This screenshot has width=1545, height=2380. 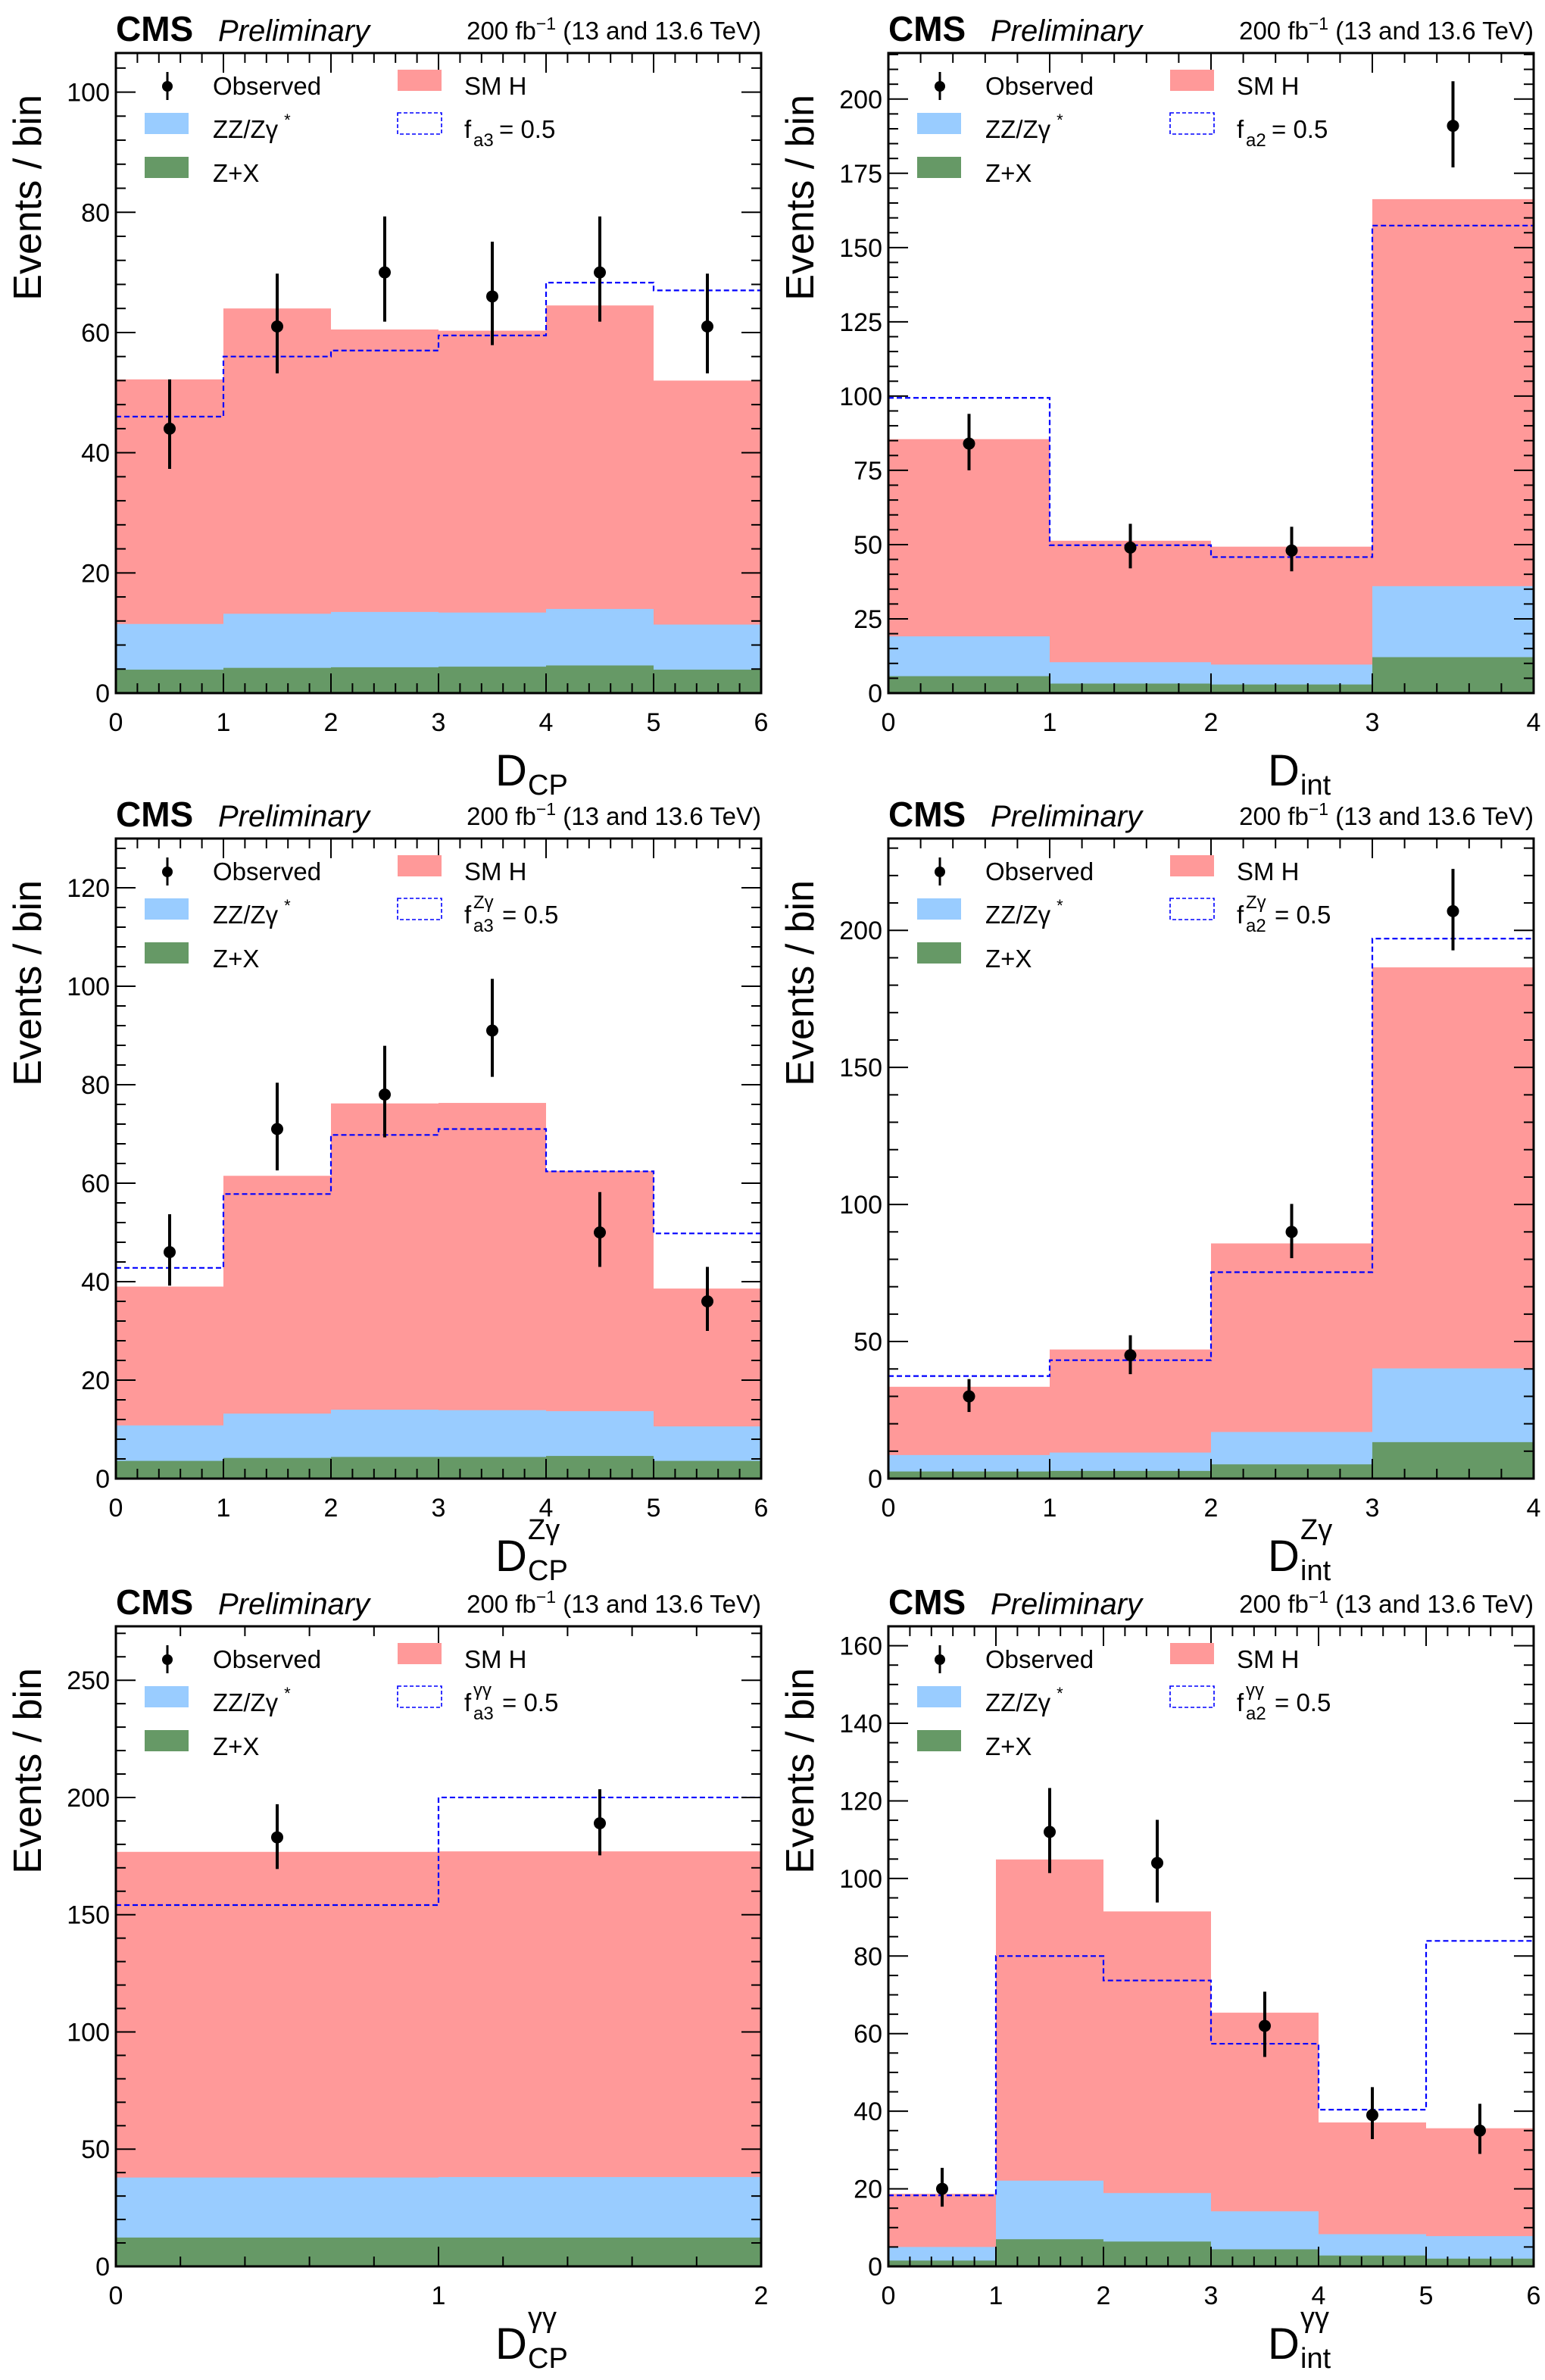 What do you see at coordinates (351, 1702) in the screenshot?
I see `legend: Observed ZZ/Zγ * Z+X SM H f γγ a3 = 0.5` at bounding box center [351, 1702].